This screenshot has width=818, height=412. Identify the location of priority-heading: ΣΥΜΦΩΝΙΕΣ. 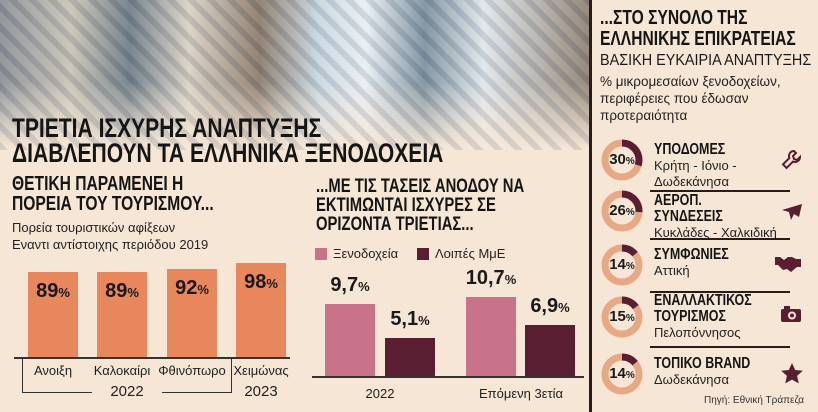
(691, 254).